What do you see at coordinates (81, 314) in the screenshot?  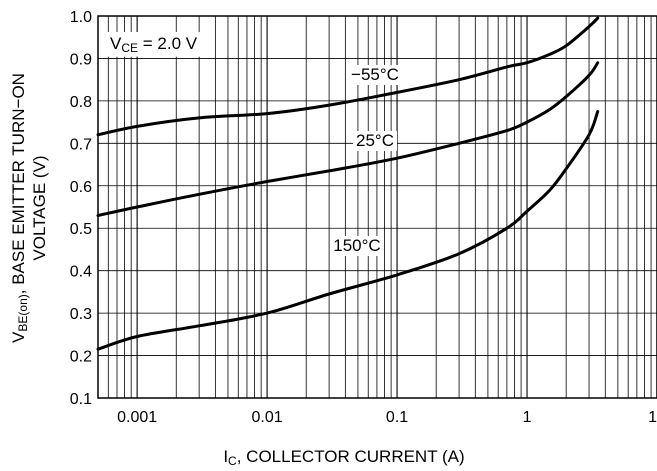 I see `y-tick-label: 0.3` at bounding box center [81, 314].